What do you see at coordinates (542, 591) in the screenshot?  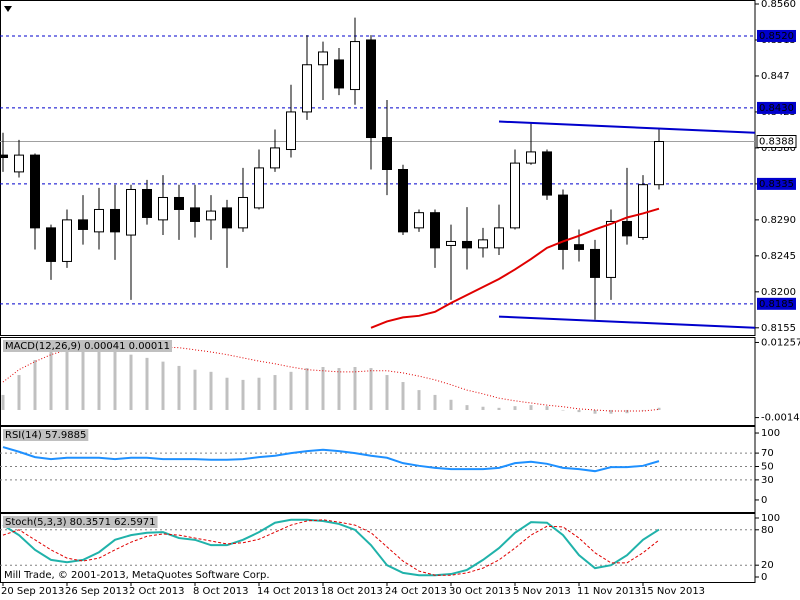 I see `x-tick-label: 5 Nov 2013` at bounding box center [542, 591].